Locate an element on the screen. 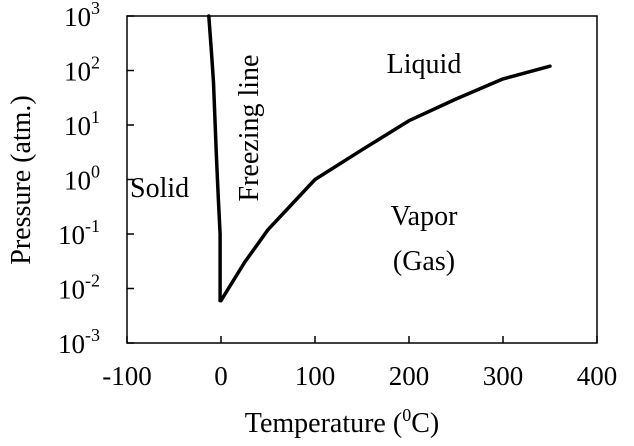 The image size is (634, 446). y-tick-label: 10⁻¹ is located at coordinates (79, 233).